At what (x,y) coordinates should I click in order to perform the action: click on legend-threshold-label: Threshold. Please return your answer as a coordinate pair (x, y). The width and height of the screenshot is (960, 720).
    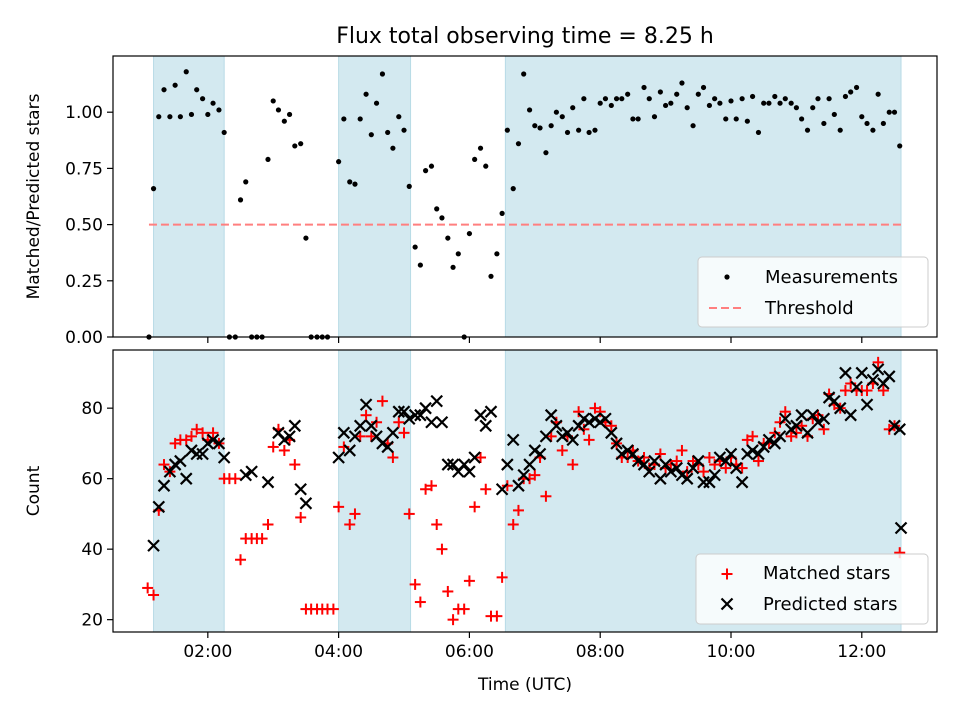
    Looking at the image, I should click on (809, 308).